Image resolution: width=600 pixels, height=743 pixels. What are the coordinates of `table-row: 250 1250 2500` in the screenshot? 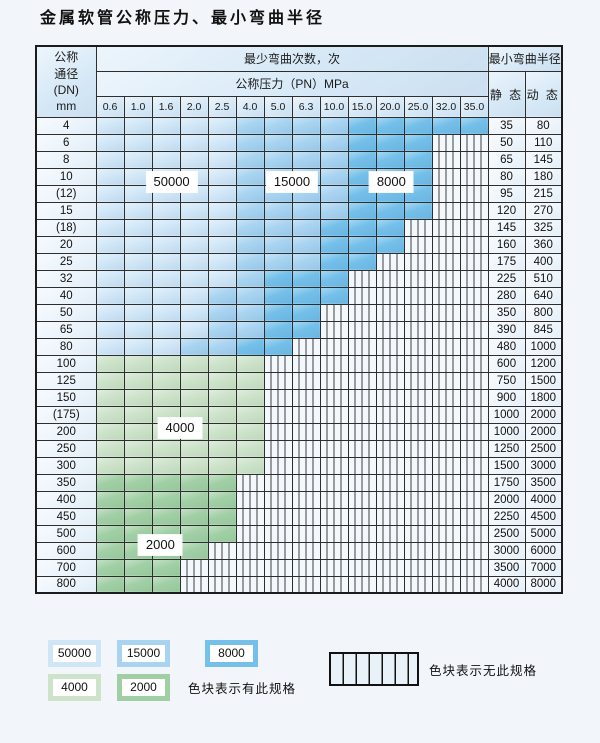 It's located at (299, 448).